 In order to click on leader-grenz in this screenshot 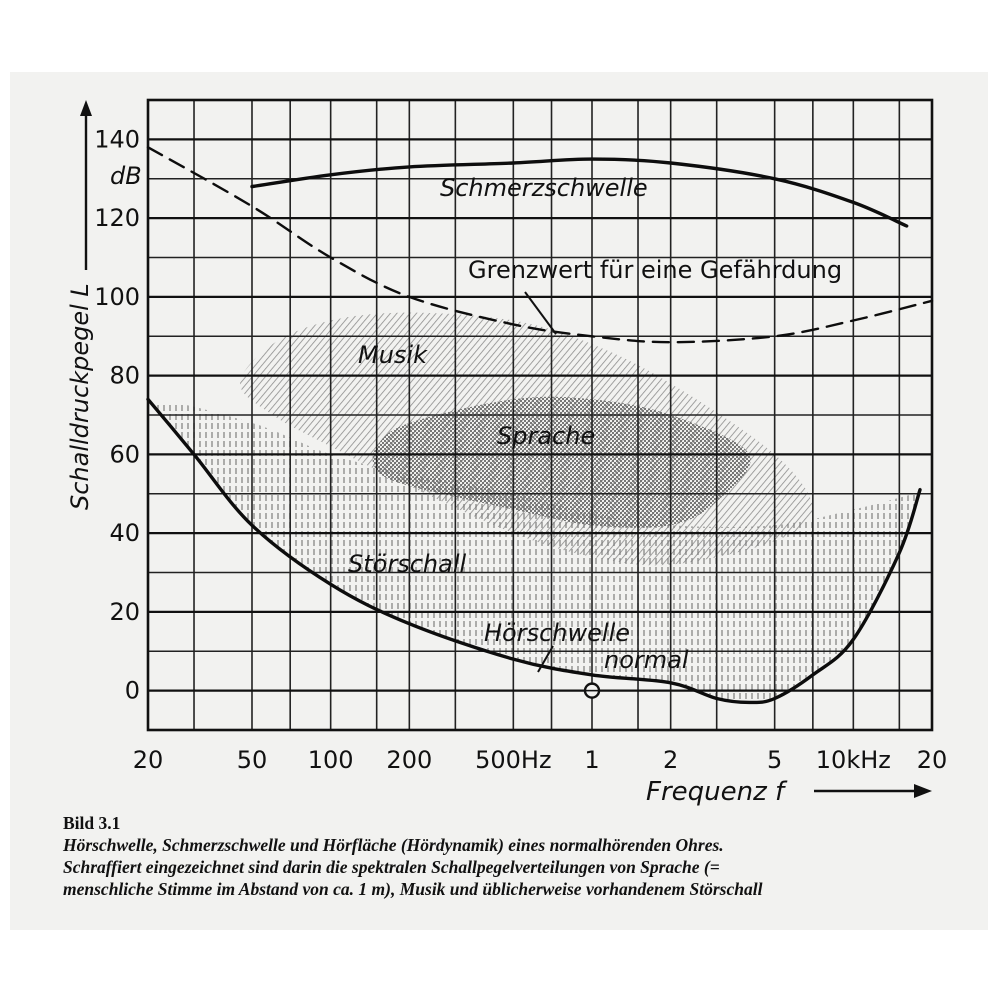, I will do `click(540, 313)`.